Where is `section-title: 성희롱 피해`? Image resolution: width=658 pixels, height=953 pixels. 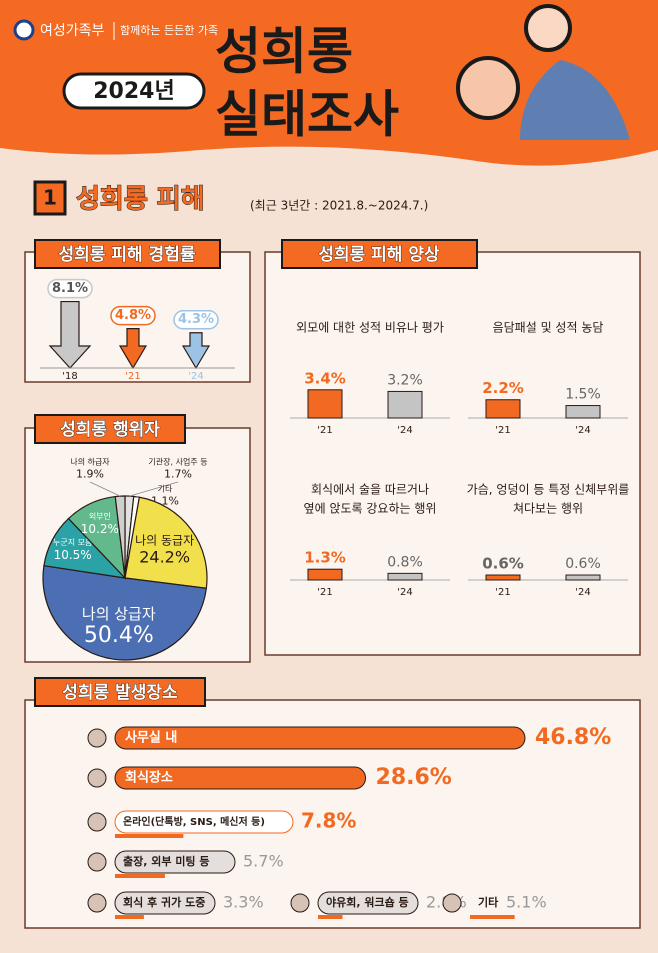 section-title: 성희롱 피해 is located at coordinates (140, 200).